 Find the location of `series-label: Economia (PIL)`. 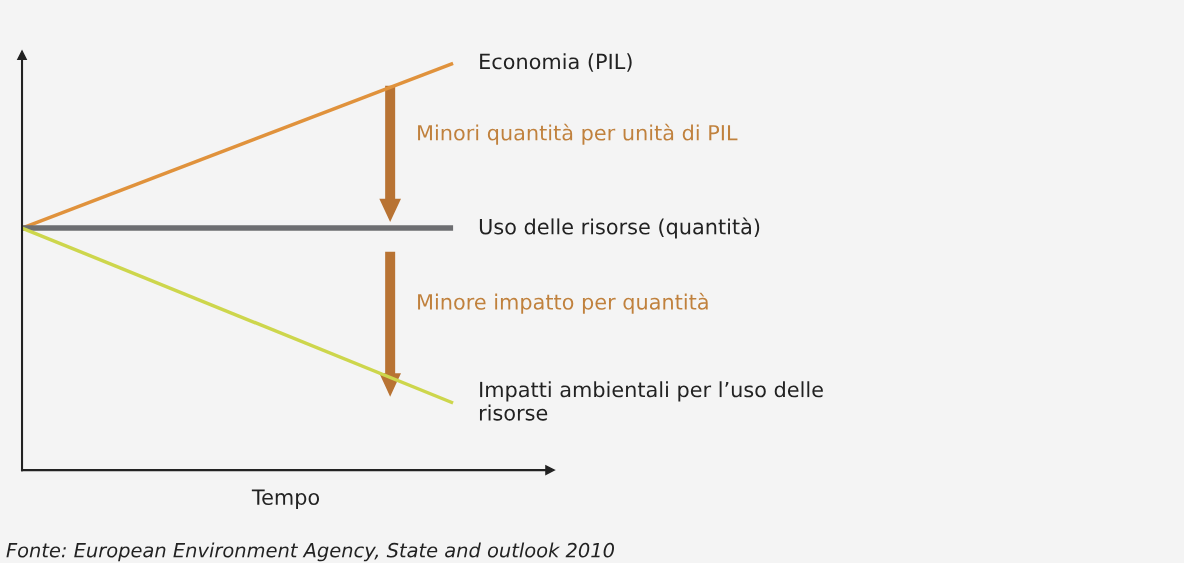

series-label: Economia (PIL) is located at coordinates (556, 62).